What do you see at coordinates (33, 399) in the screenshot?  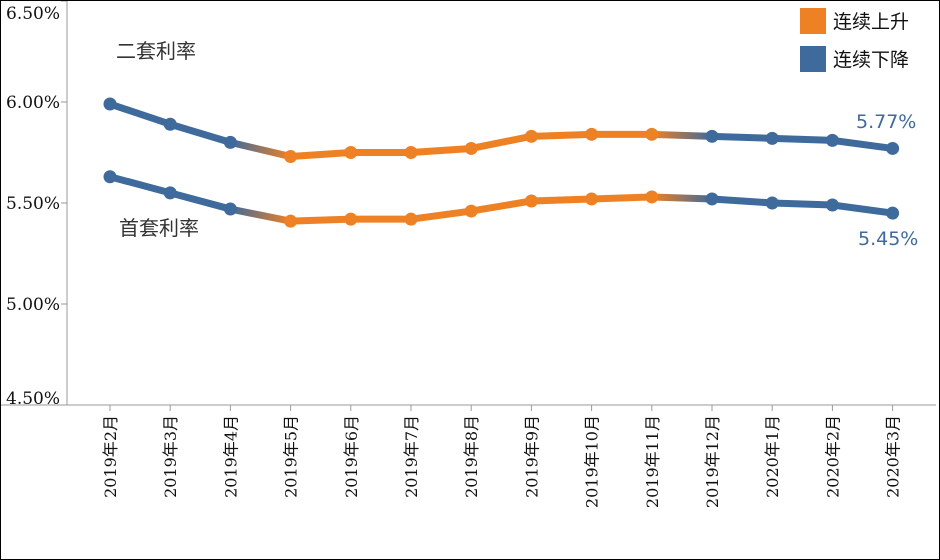 I see `y-tick-label: 4.50%` at bounding box center [33, 399].